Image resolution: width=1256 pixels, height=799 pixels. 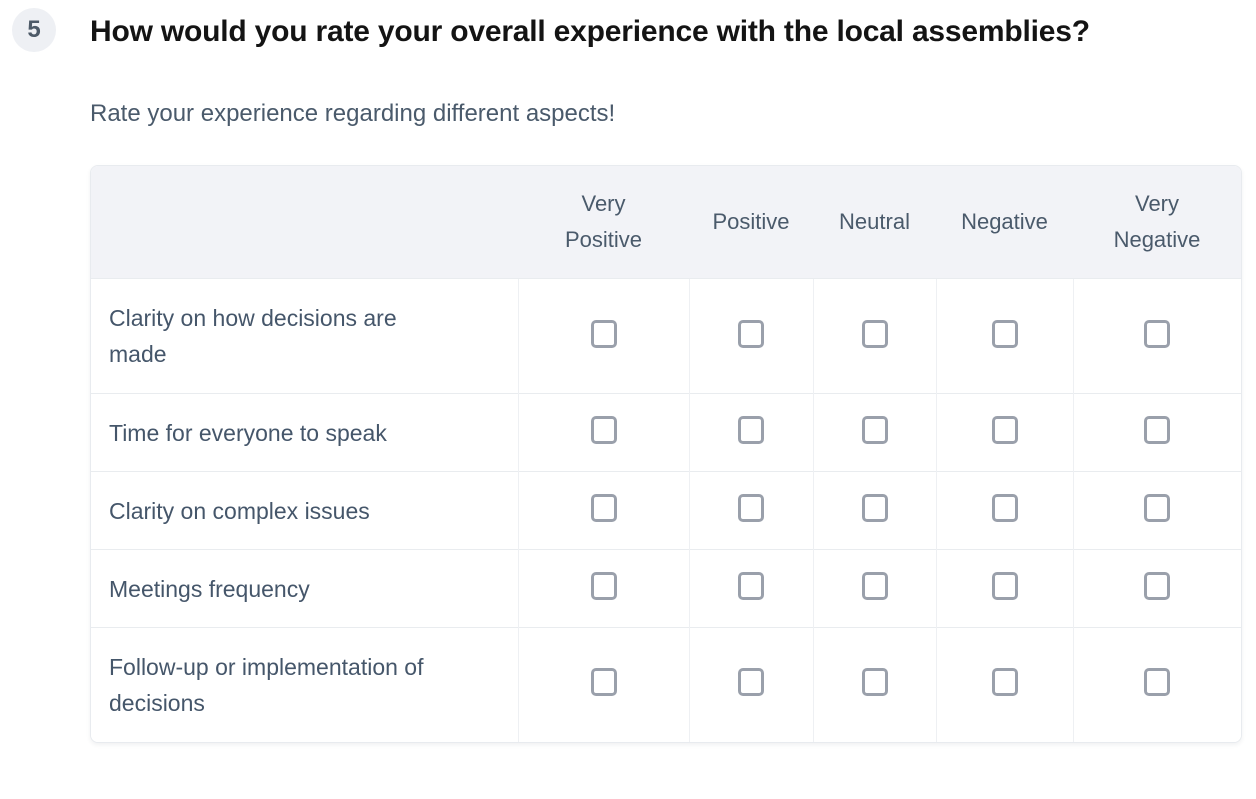 I want to click on rating-checkbox-follow-up-or-implementation-of-decisions-very-positive, so click(x=603, y=682).